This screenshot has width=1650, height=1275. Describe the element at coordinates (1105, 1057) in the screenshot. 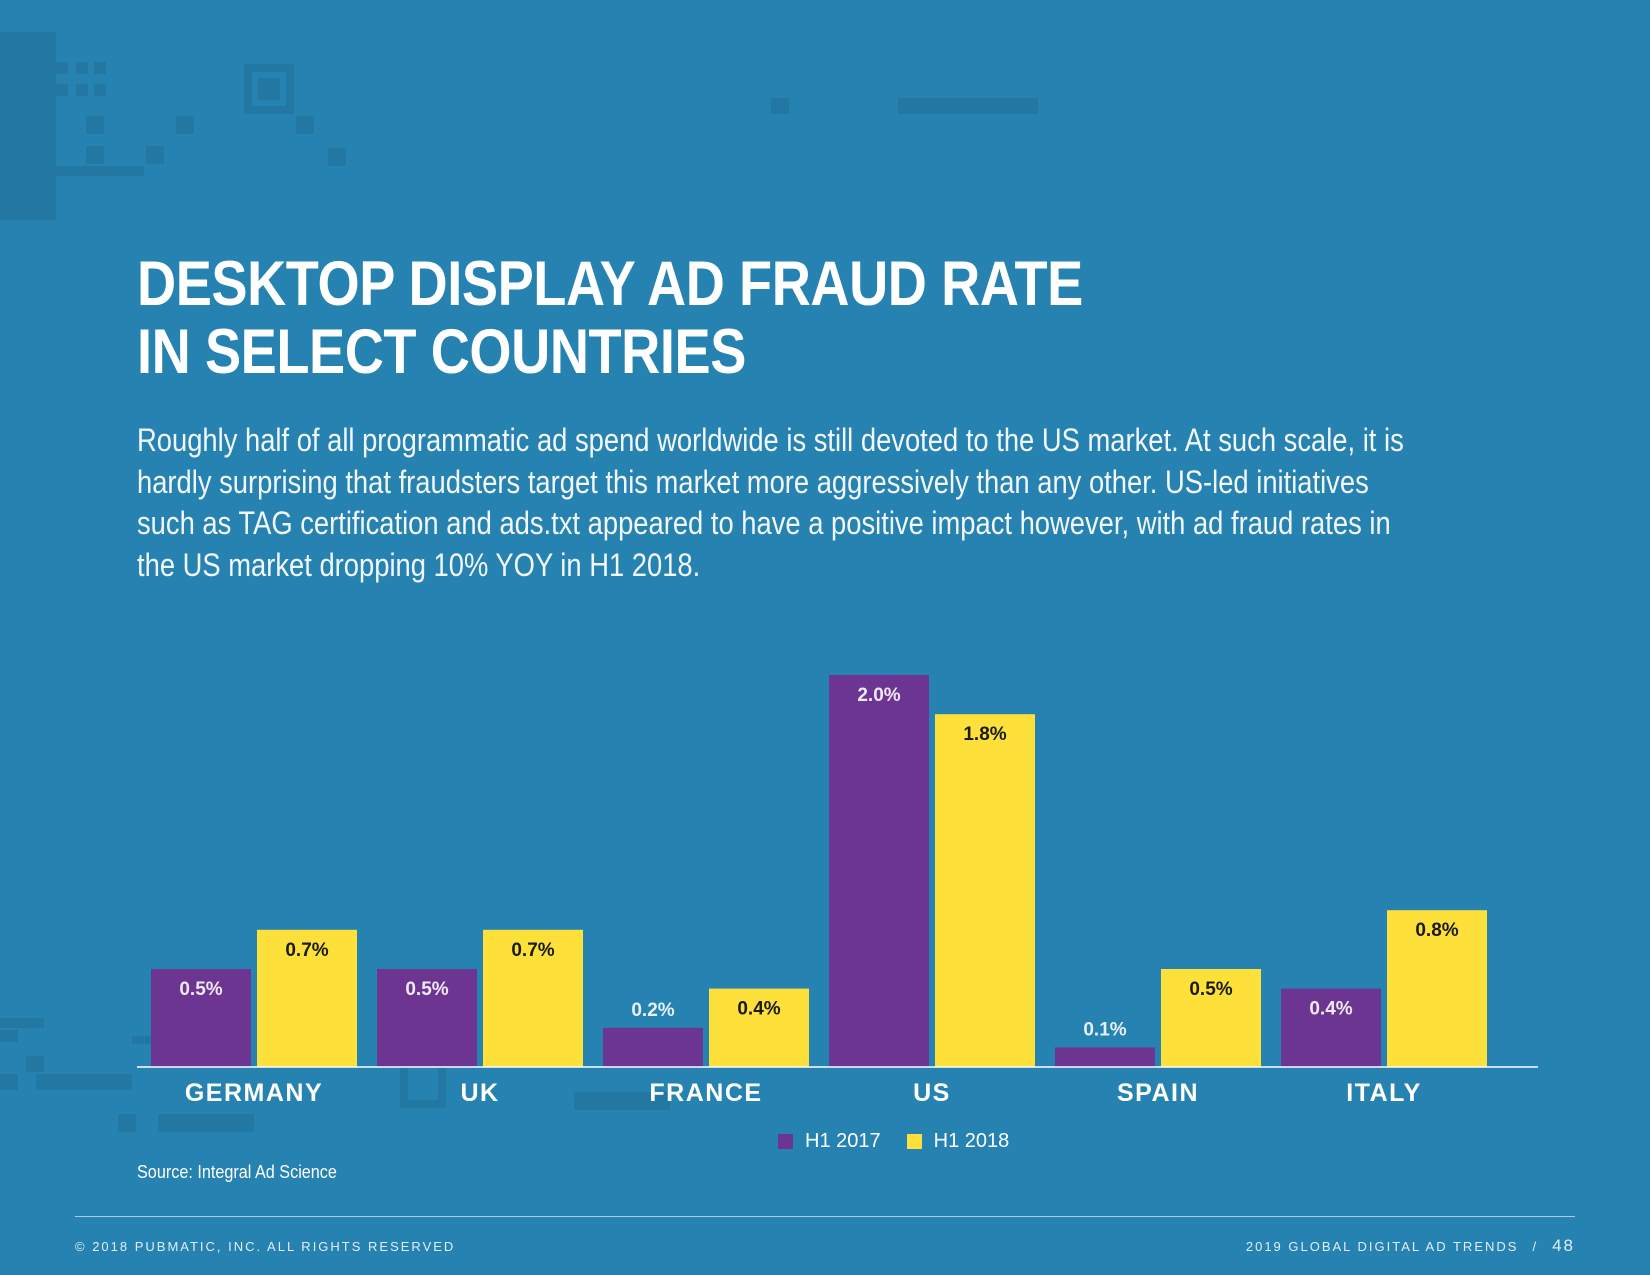

I see `bar-spain-h1-2017` at that location.